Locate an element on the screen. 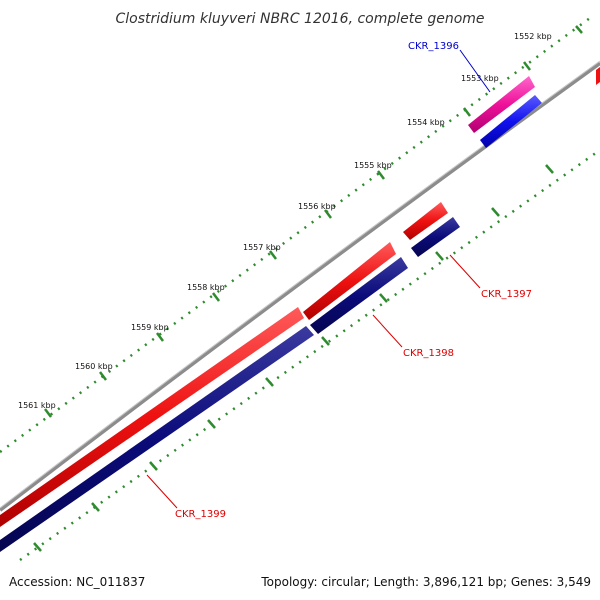 The width and height of the screenshot is (600, 600). tick-label: 1559 kbp is located at coordinates (150, 327).